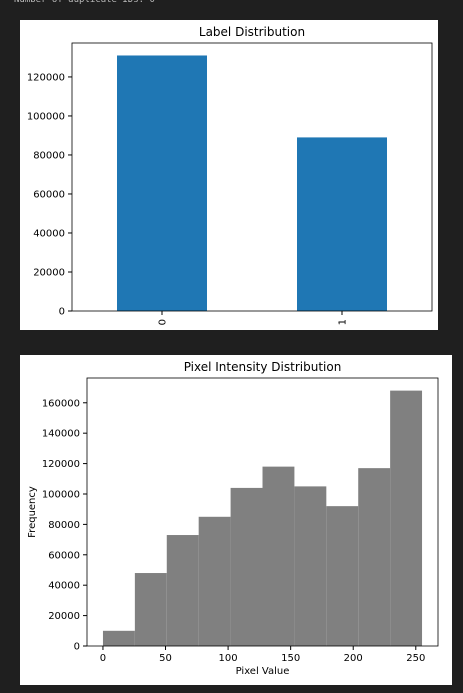 This screenshot has width=463, height=693. Describe the element at coordinates (343, 322) in the screenshot. I see `x-tick-label: 1` at that location.